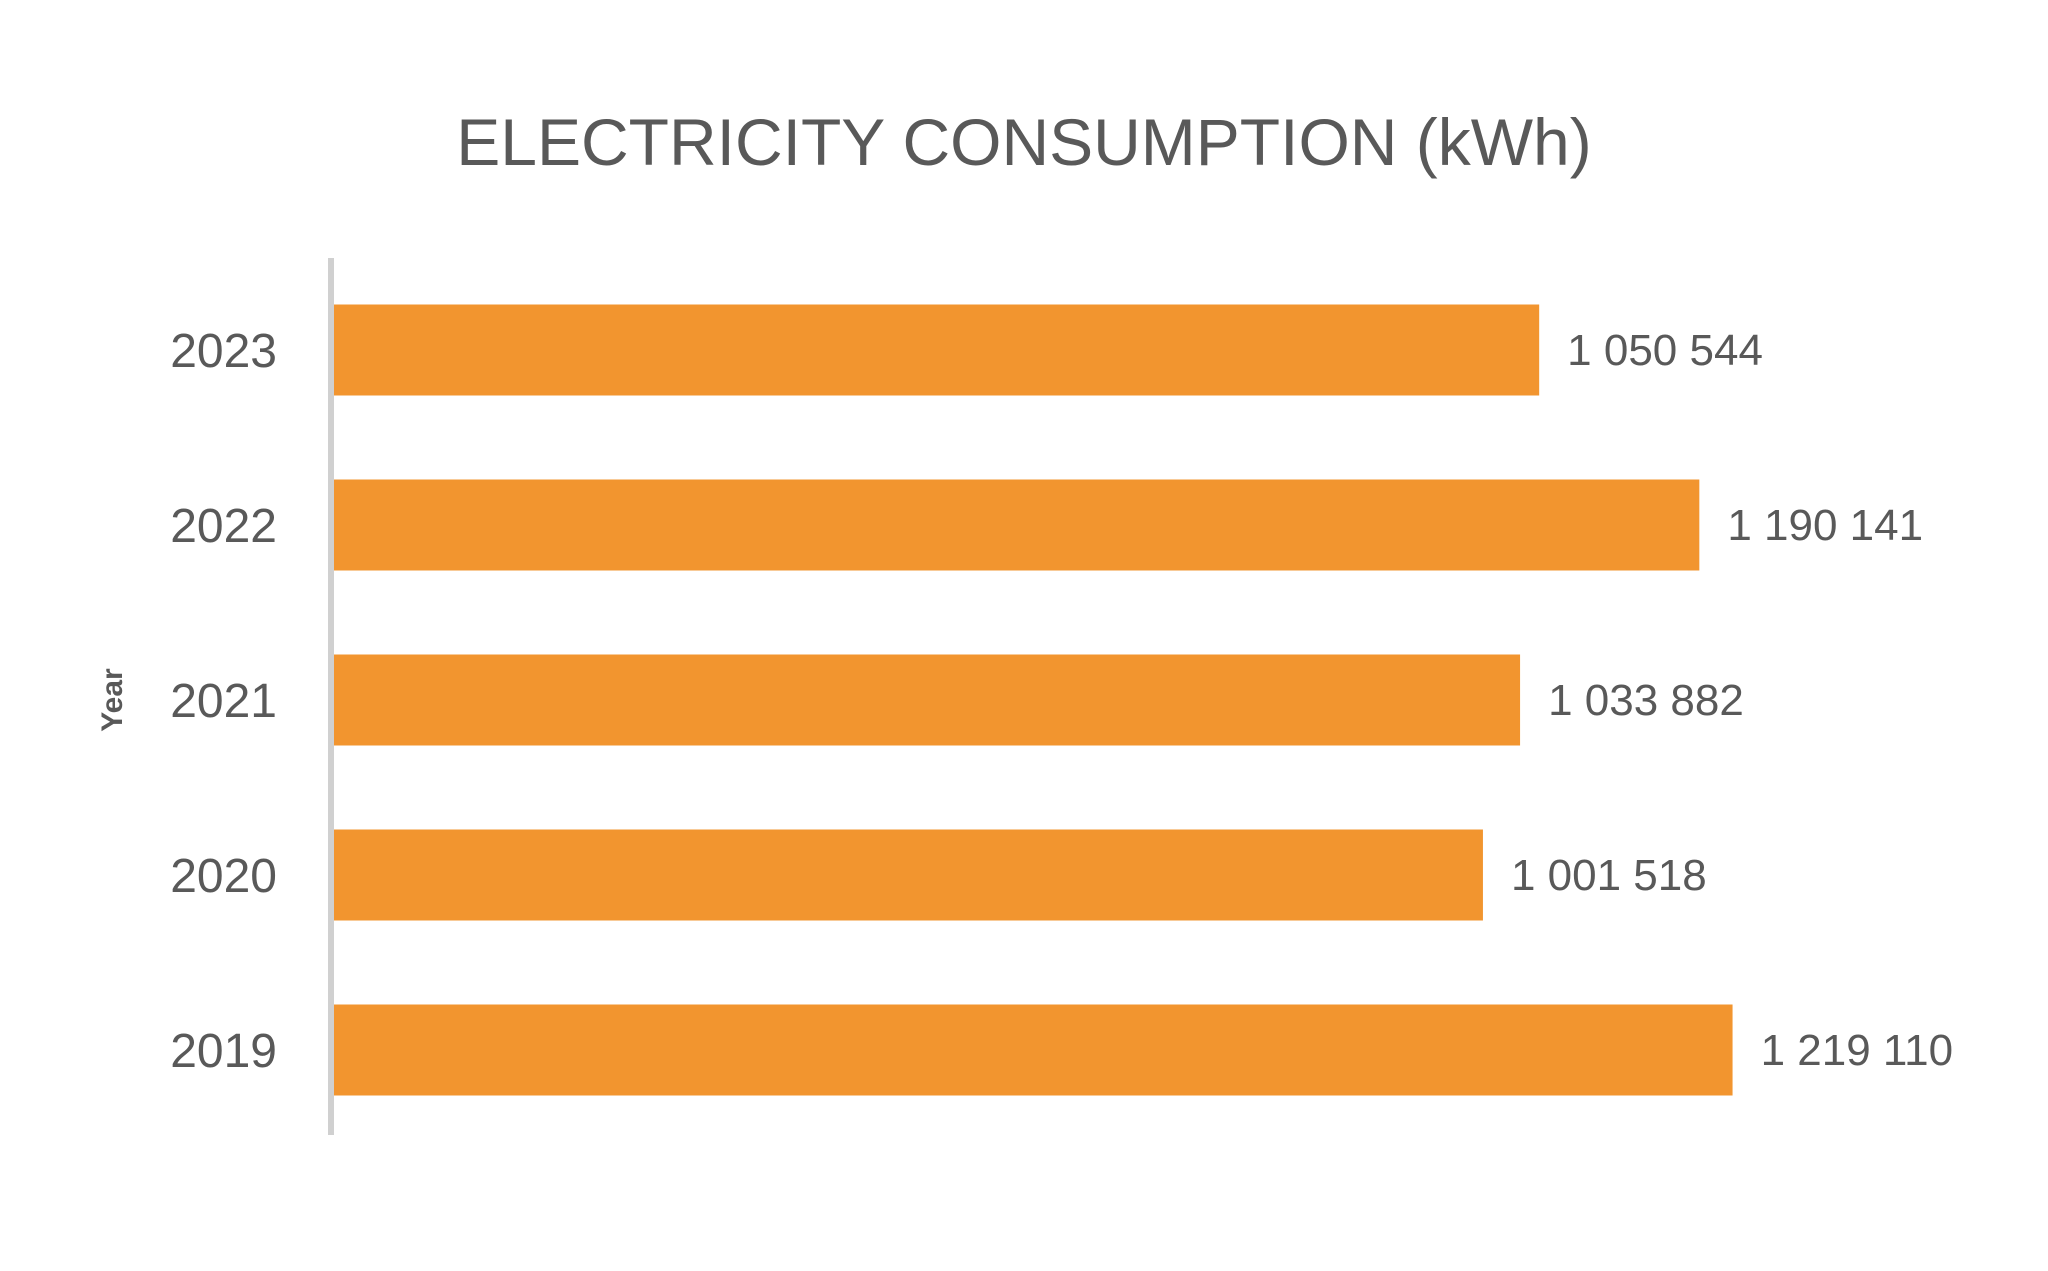 The width and height of the screenshot is (2048, 1271). What do you see at coordinates (112, 700) in the screenshot?
I see `y-axis-label: Year` at bounding box center [112, 700].